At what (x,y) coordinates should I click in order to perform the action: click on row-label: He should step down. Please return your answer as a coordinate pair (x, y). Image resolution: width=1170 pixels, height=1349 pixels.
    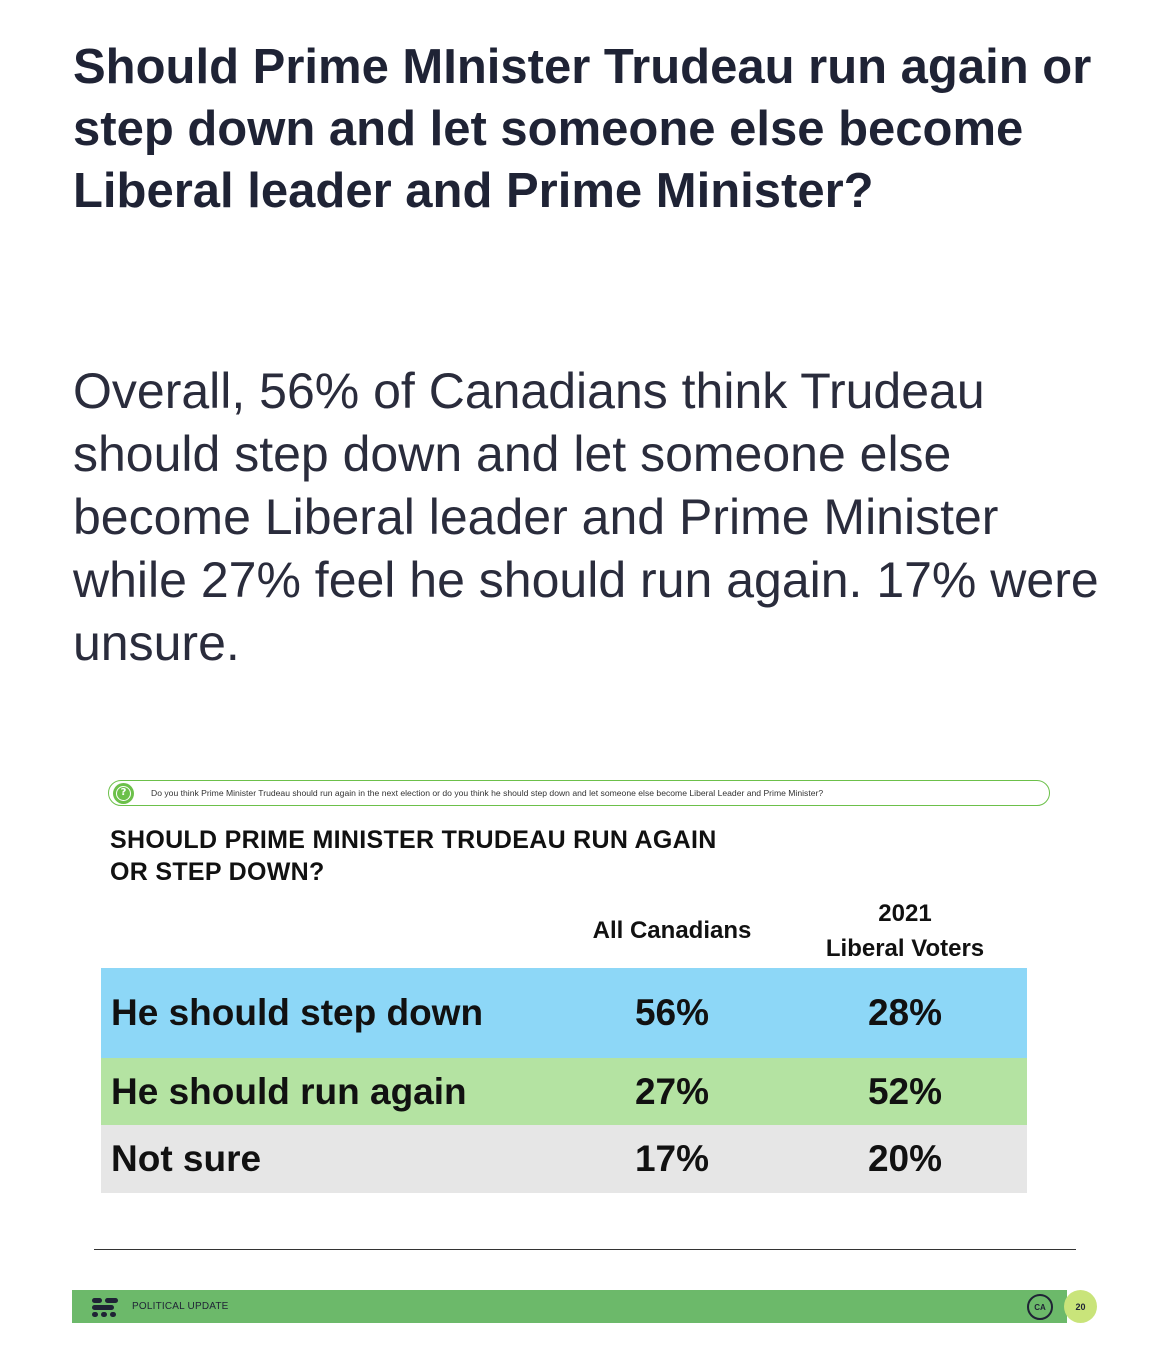
    Looking at the image, I should click on (297, 1012).